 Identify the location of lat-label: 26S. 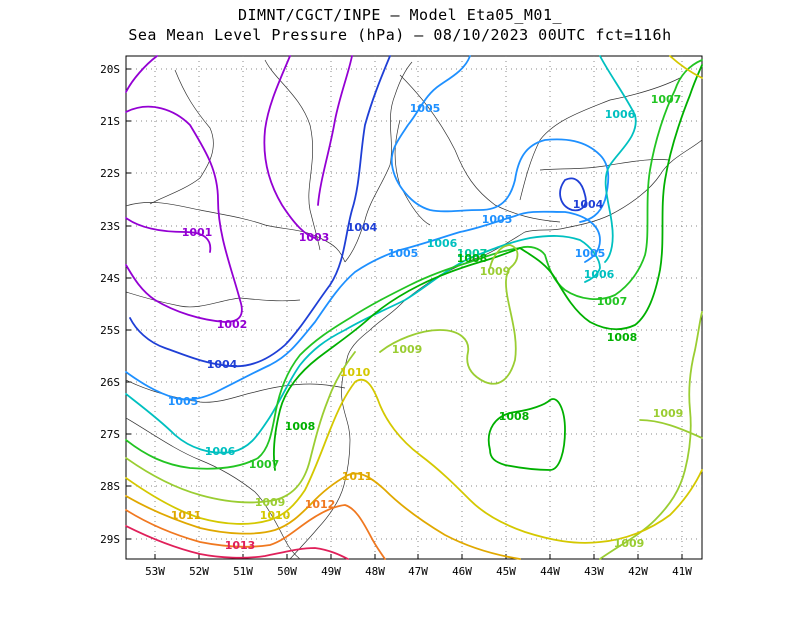
(110, 382).